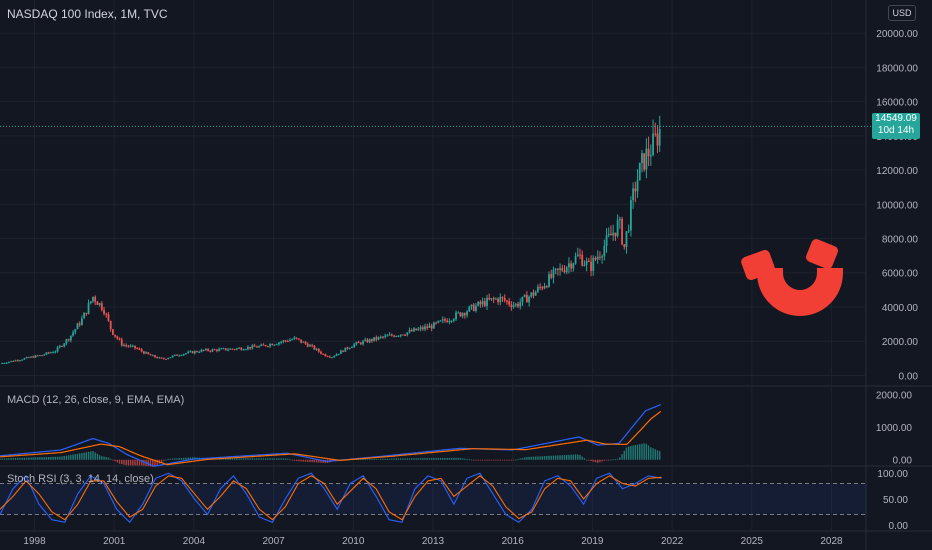  Describe the element at coordinates (900, 342) in the screenshot. I see `y-tick-label: 2000.00` at that location.